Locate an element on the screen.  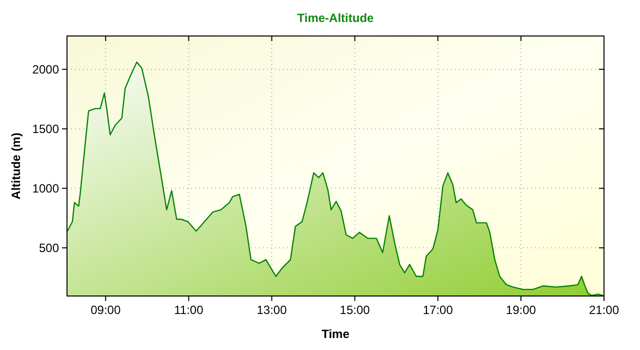
x-tick-label: 17:00 is located at coordinates (438, 310).